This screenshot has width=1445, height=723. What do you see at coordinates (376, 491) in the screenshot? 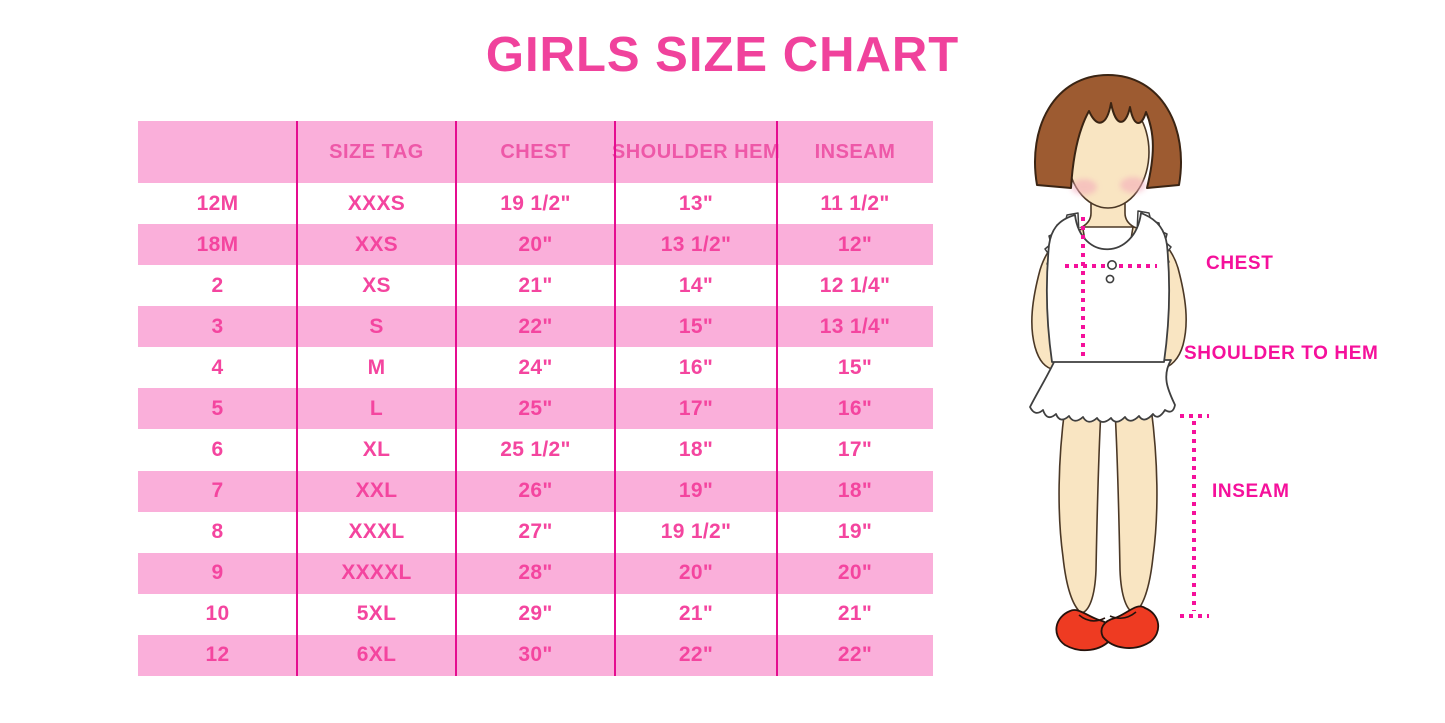
I see `table-cell: XXL` at bounding box center [376, 491].